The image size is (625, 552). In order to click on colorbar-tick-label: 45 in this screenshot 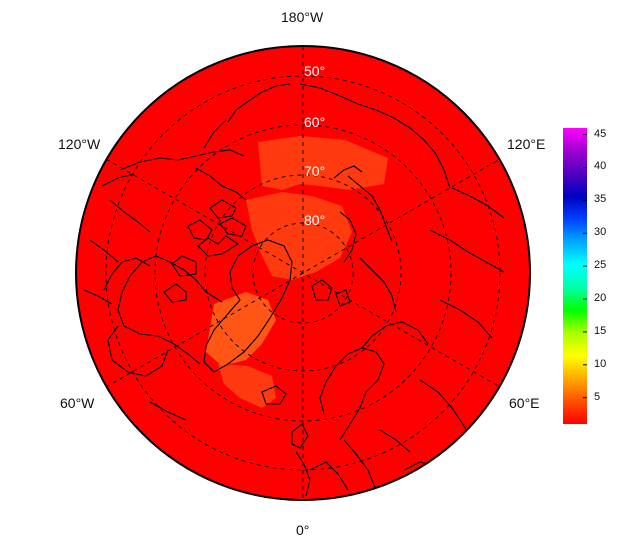, I will do `click(600, 133)`.